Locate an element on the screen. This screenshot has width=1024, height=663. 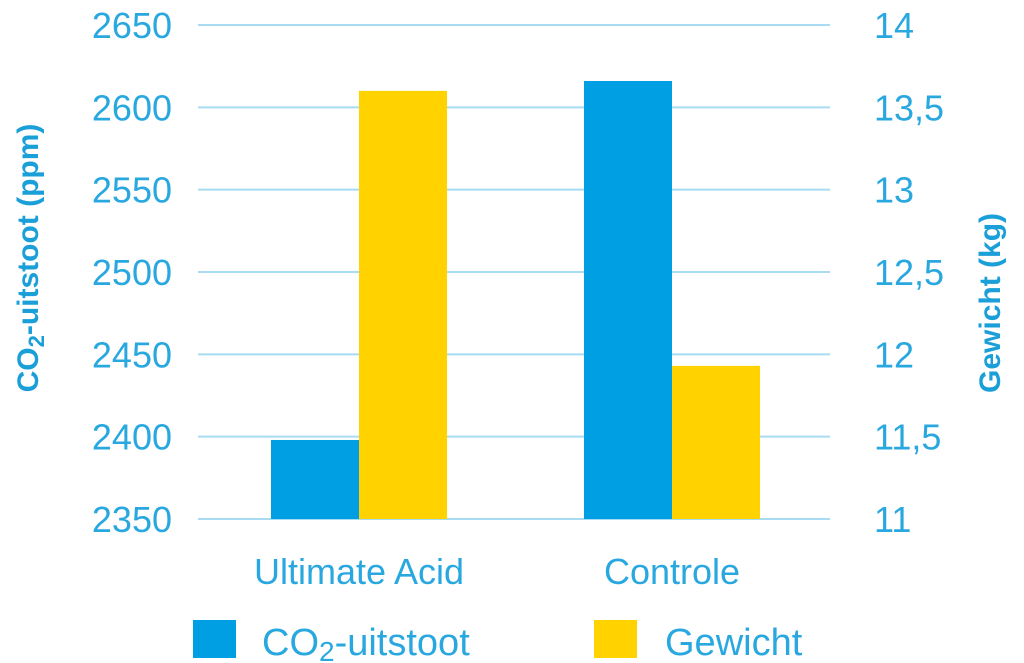
legend-swatch-co2 is located at coordinates (214, 639).